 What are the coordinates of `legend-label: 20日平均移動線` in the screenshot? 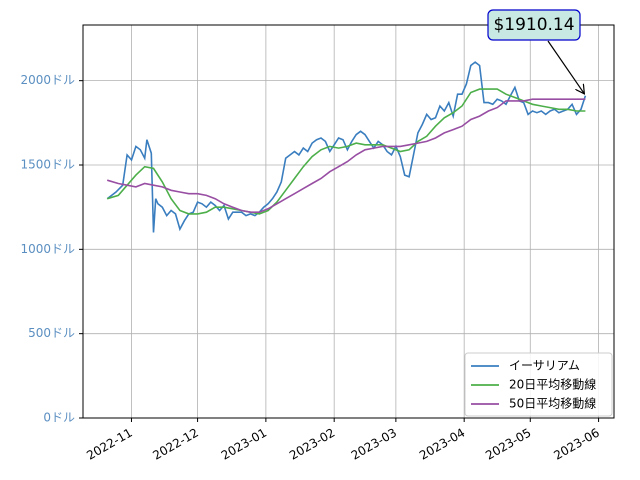 It's located at (552, 384).